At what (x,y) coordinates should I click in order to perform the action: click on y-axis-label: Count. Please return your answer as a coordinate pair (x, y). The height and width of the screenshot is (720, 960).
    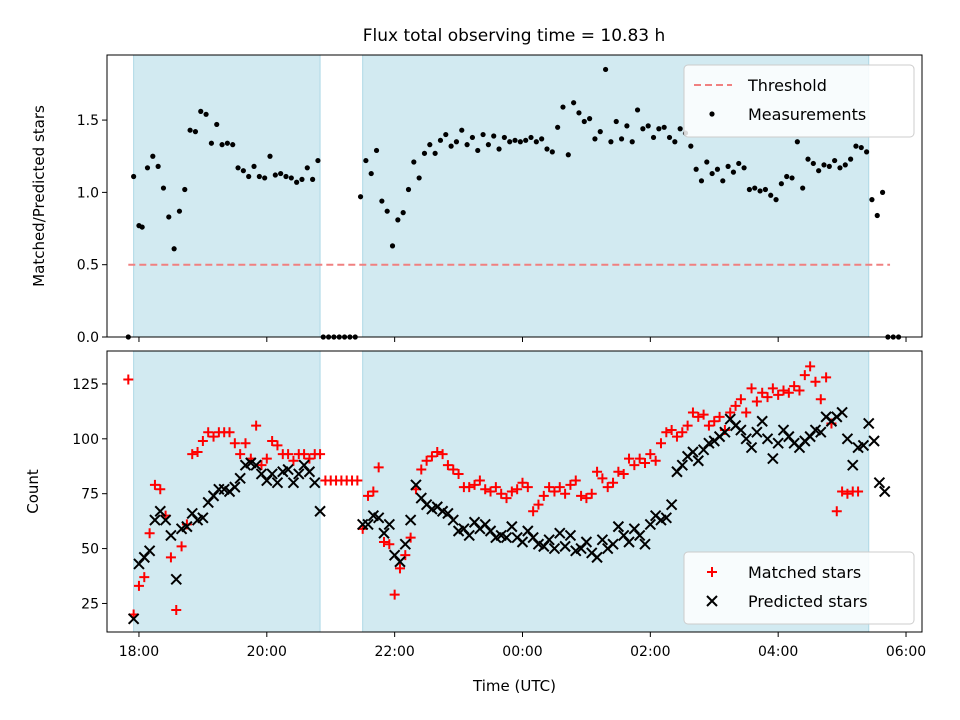
    Looking at the image, I should click on (33, 491).